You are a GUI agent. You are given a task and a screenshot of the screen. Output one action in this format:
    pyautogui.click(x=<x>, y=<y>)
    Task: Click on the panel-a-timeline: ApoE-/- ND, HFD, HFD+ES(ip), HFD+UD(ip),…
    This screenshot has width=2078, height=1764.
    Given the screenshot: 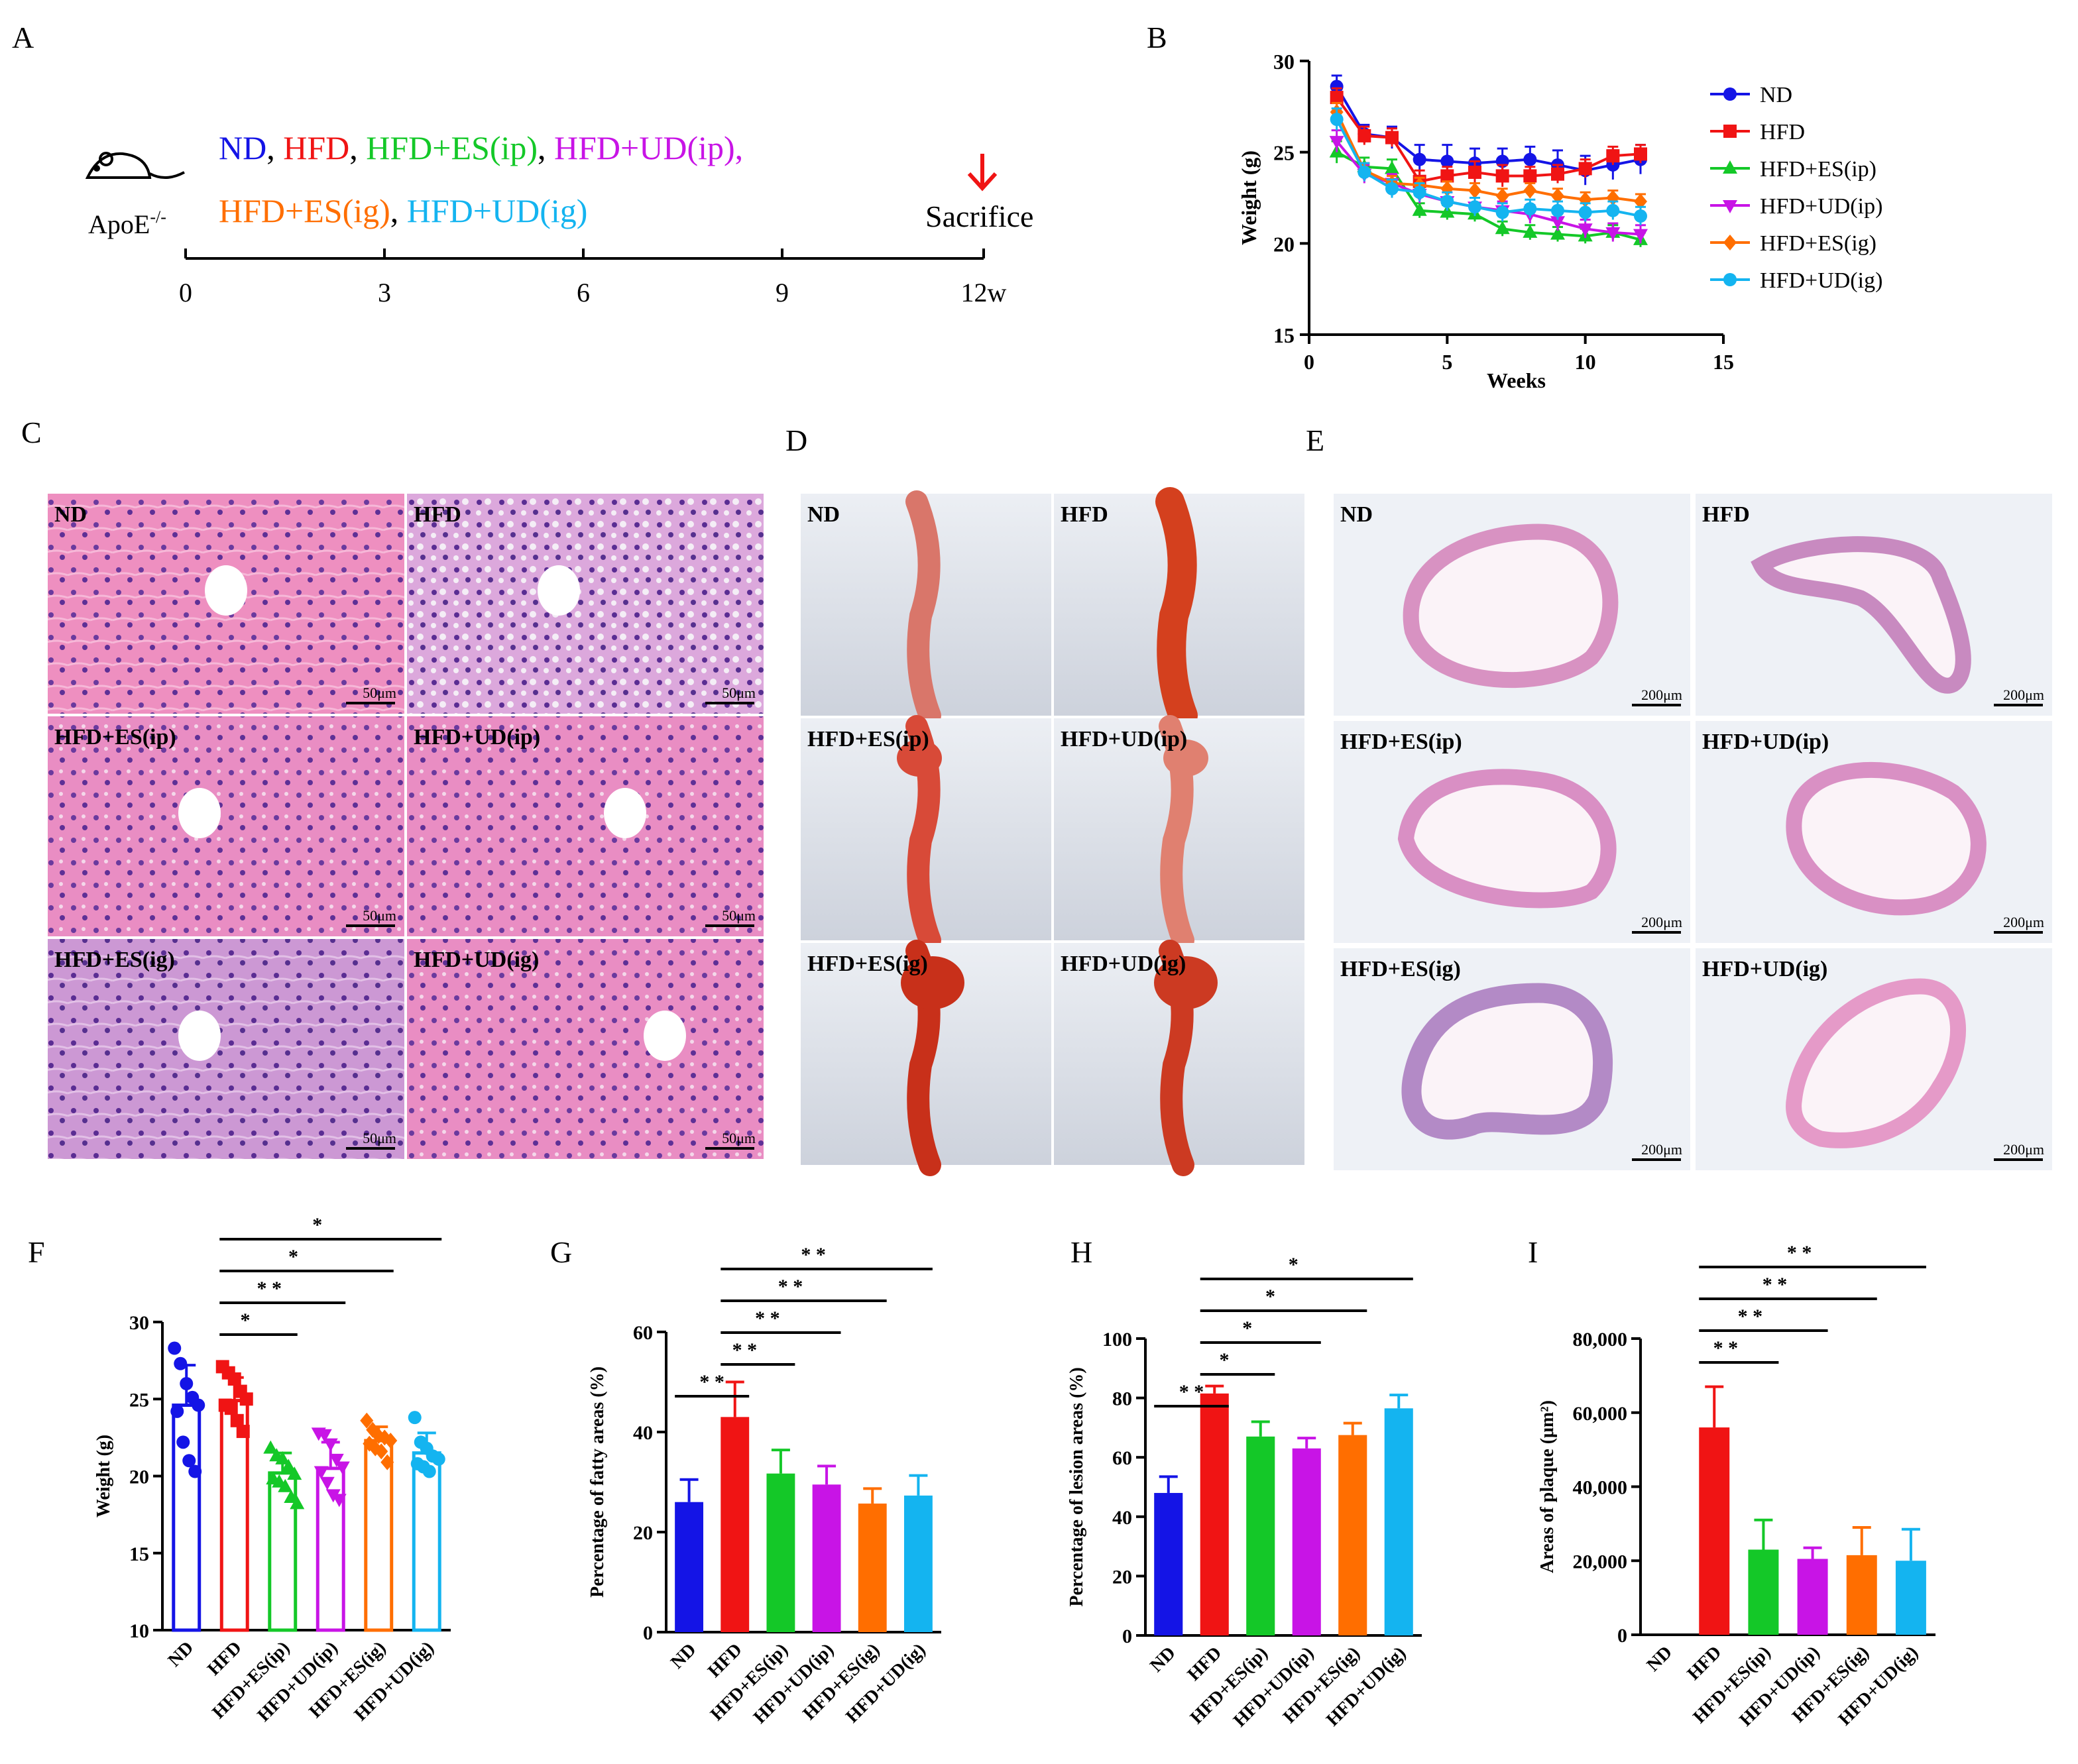 What is the action you would take?
    pyautogui.click(x=559, y=218)
    